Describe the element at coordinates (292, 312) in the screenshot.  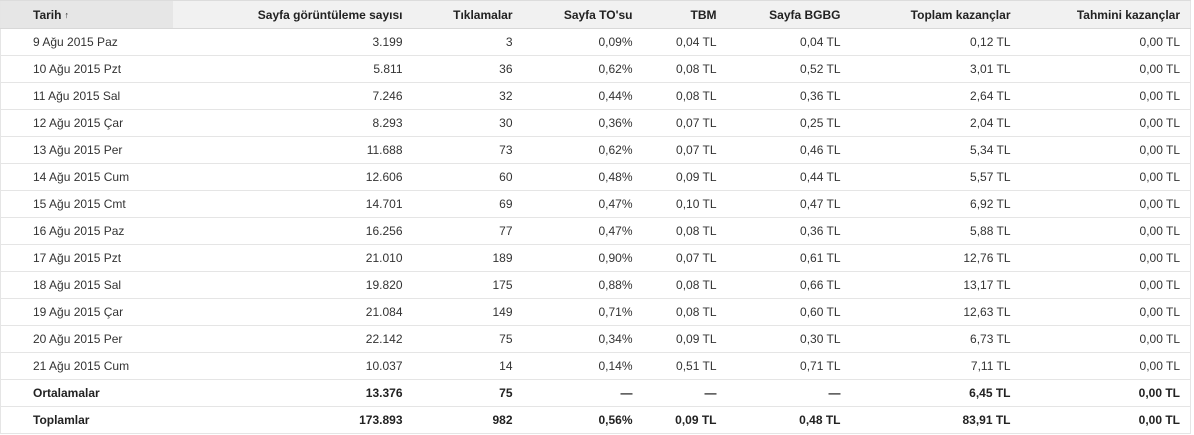
I see `cell-page-views: 21.084` at that location.